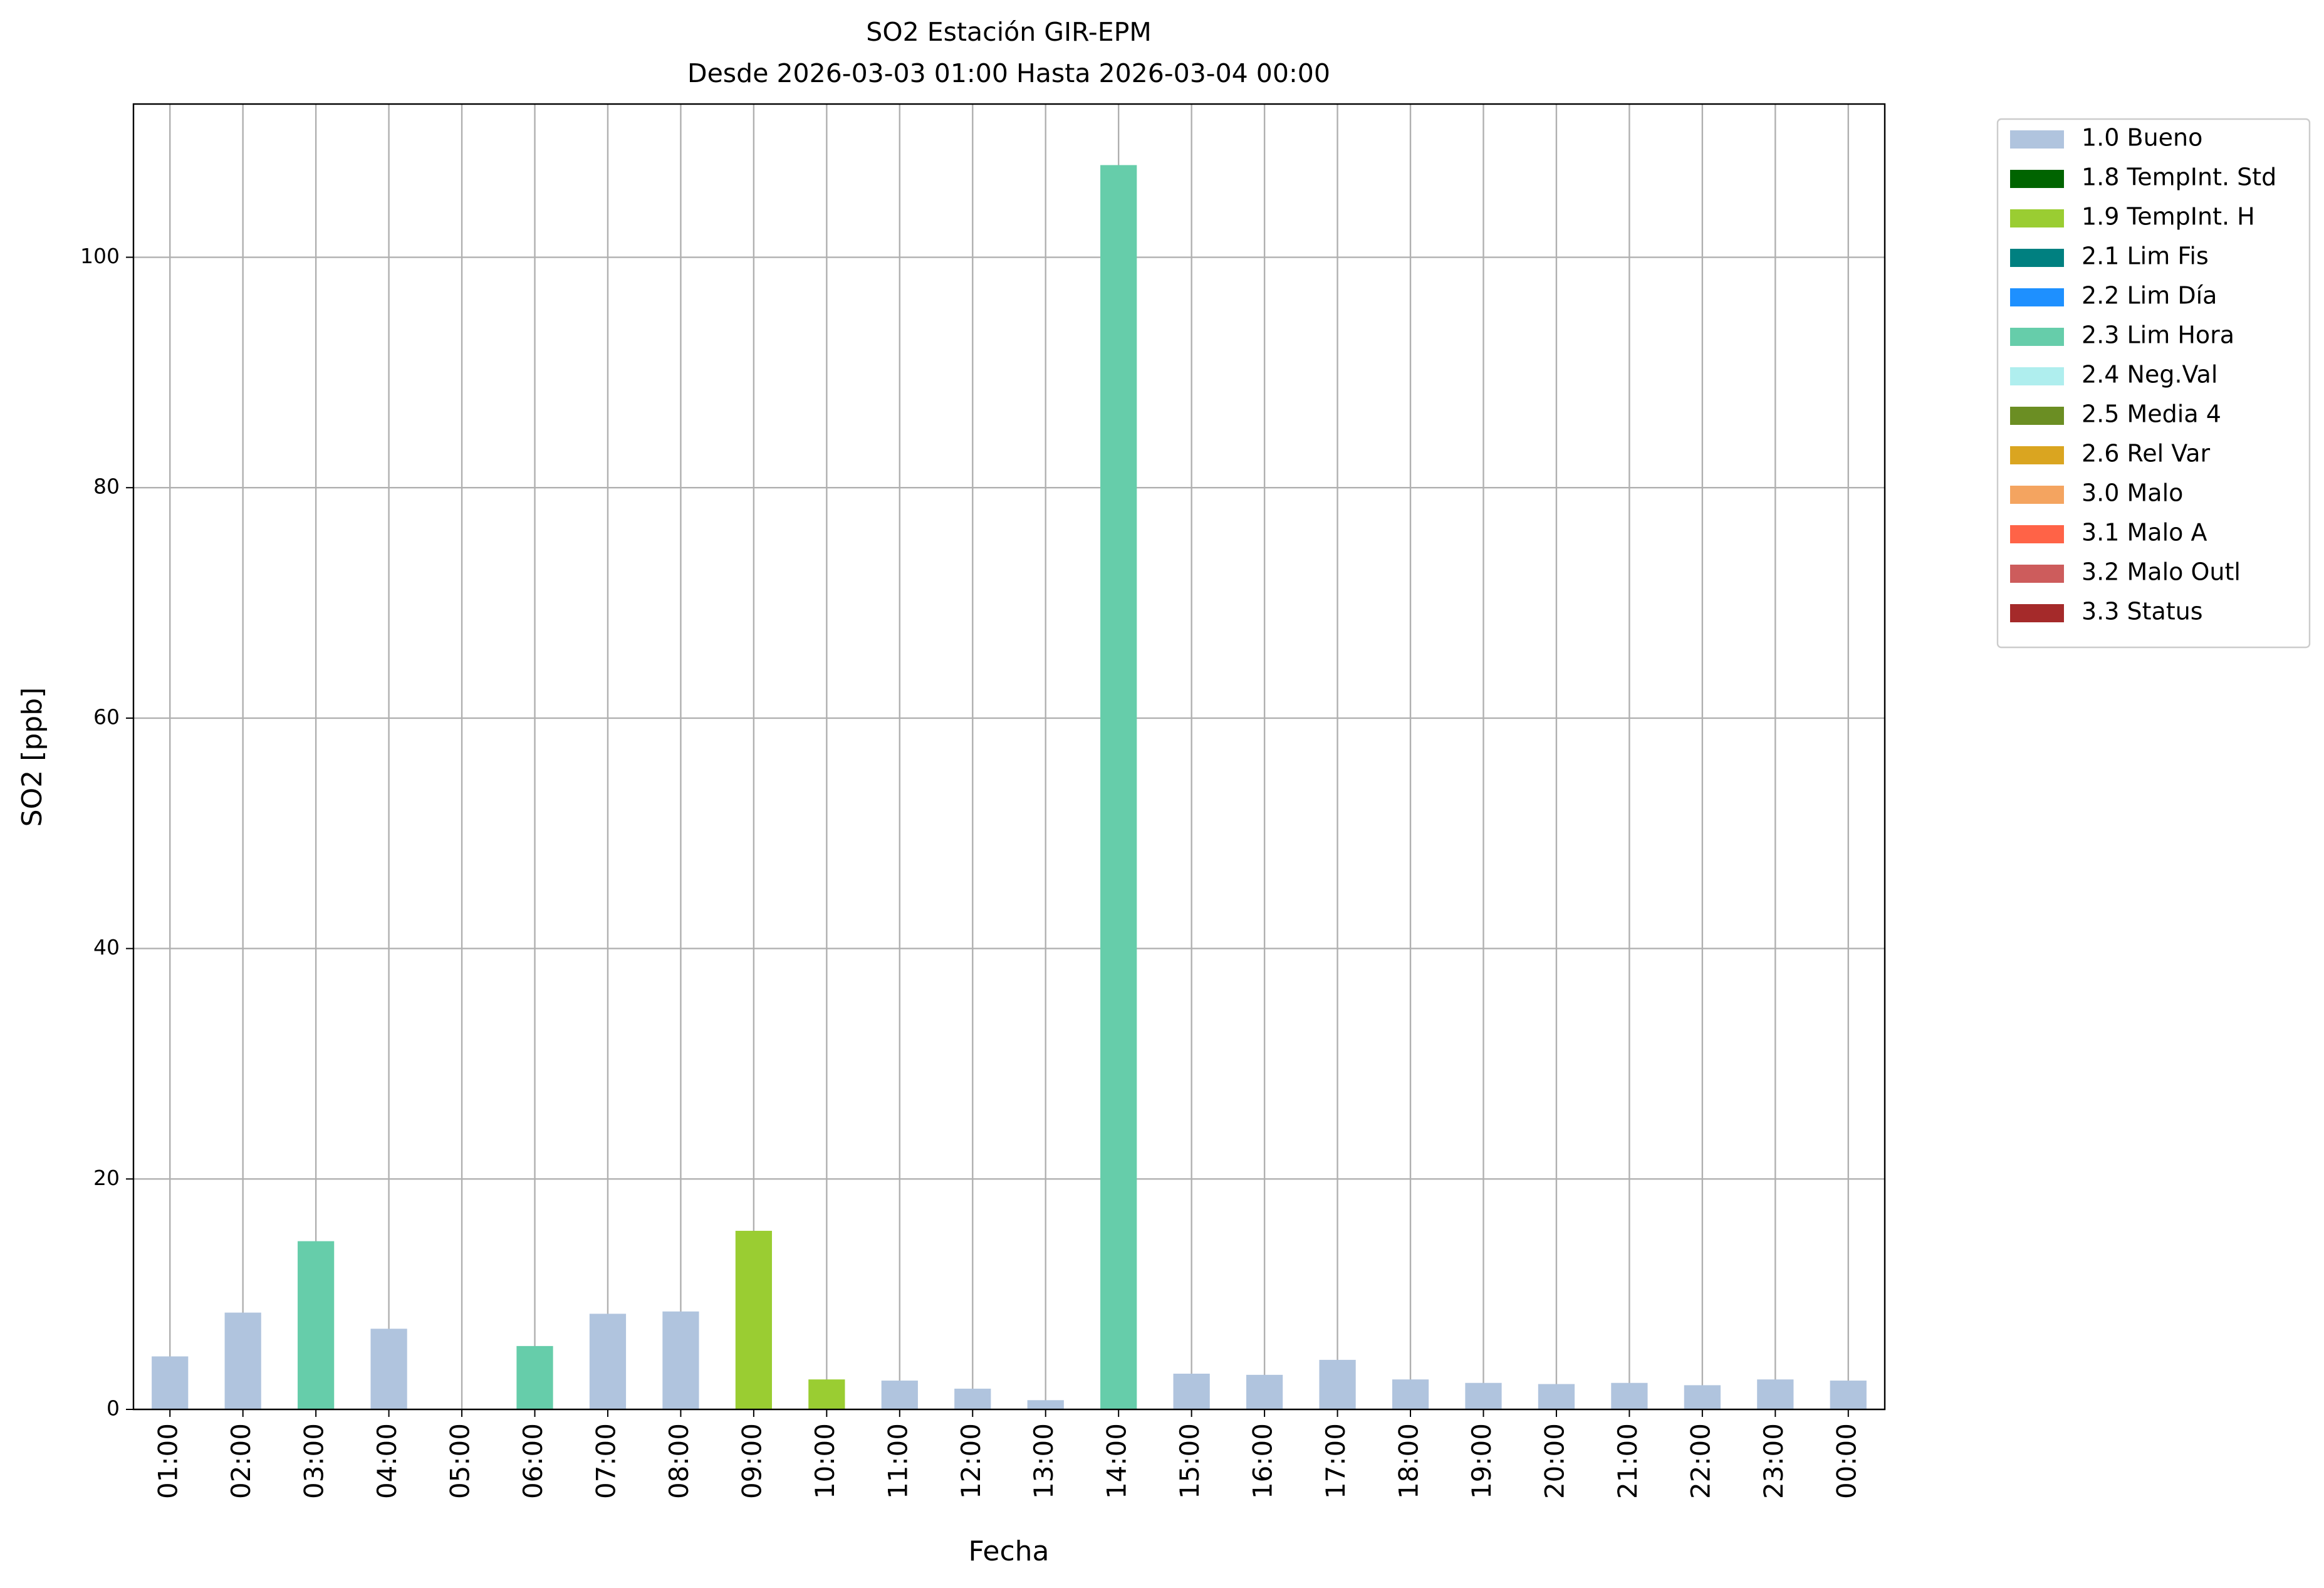 The height and width of the screenshot is (1588, 2324). I want to click on x-tick-label: 00:00, so click(1846, 1461).